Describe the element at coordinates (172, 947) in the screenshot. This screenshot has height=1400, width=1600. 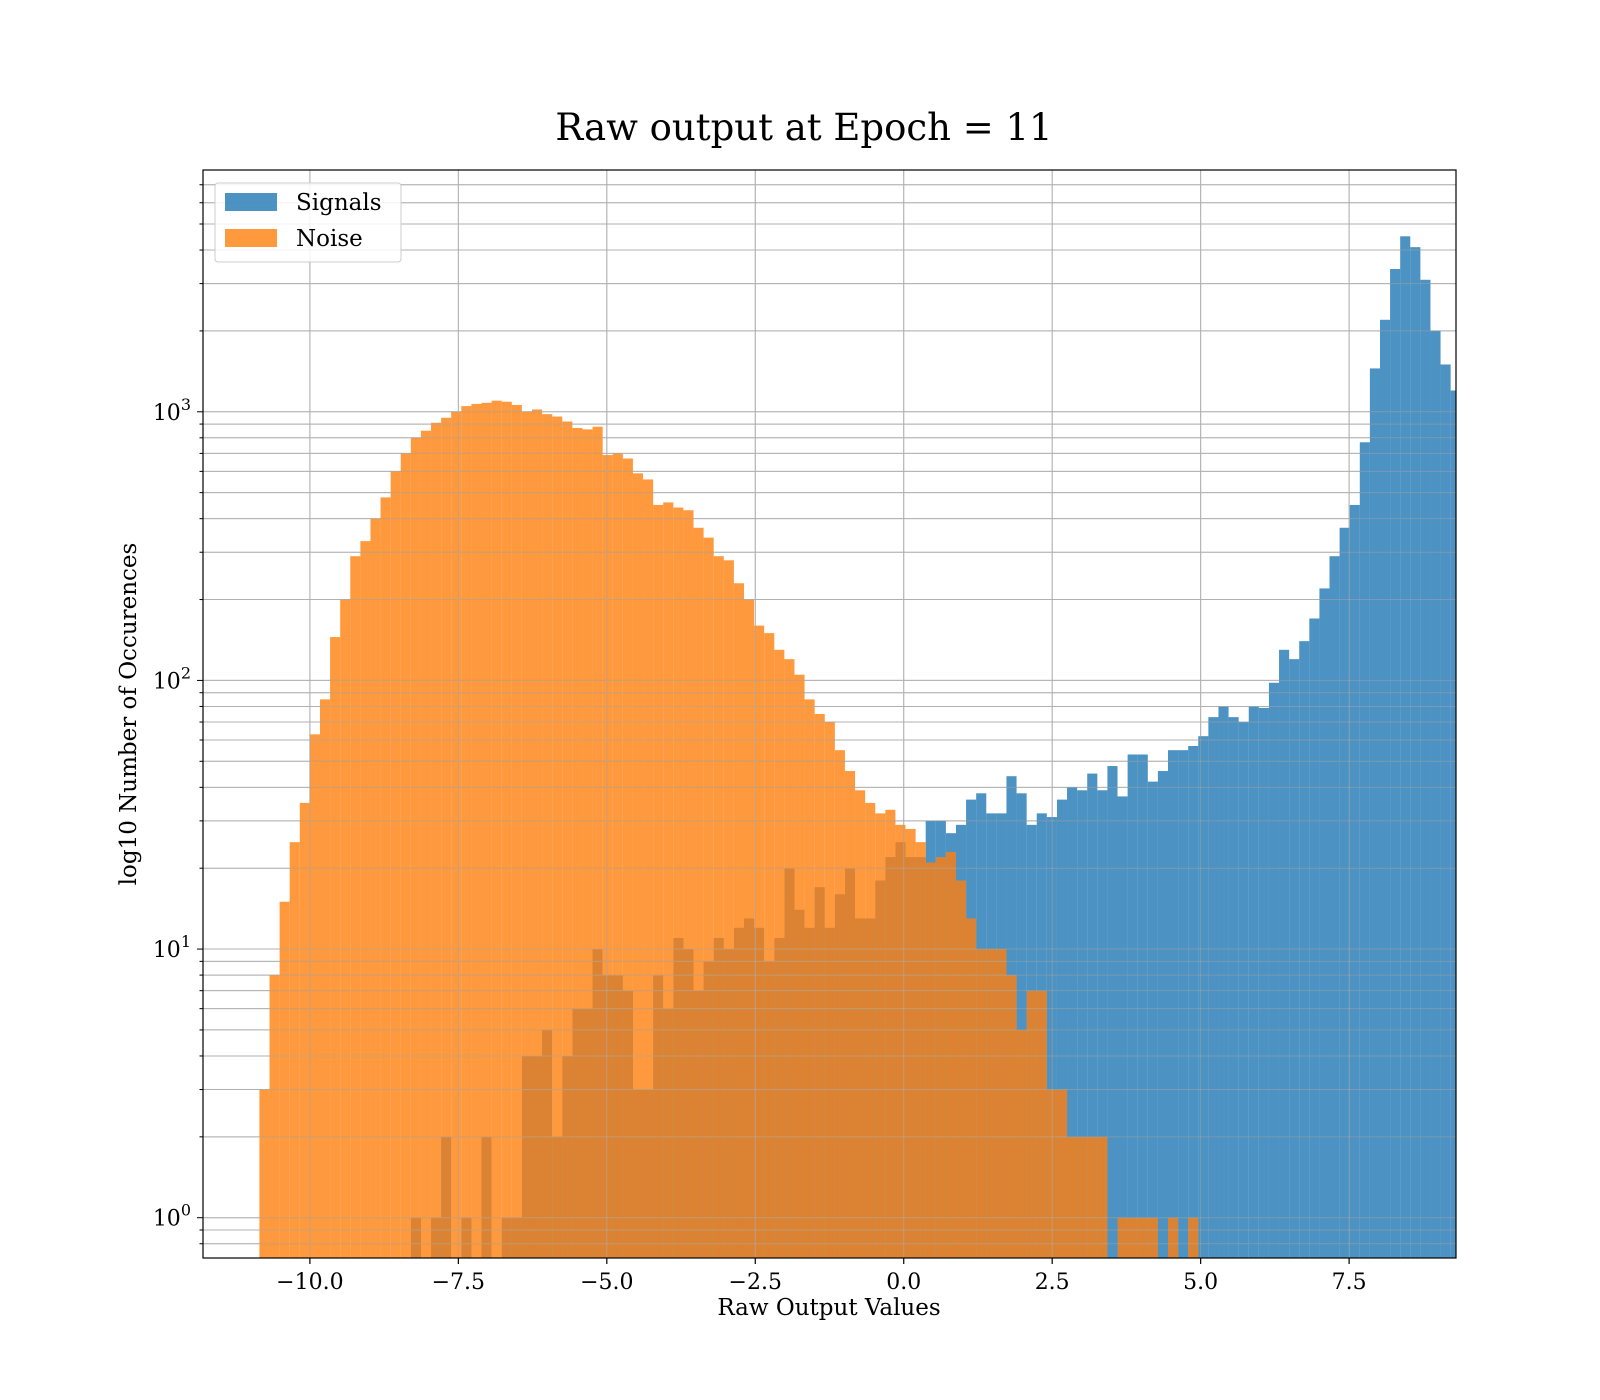
I see `y-tick-label: 10¹` at that location.